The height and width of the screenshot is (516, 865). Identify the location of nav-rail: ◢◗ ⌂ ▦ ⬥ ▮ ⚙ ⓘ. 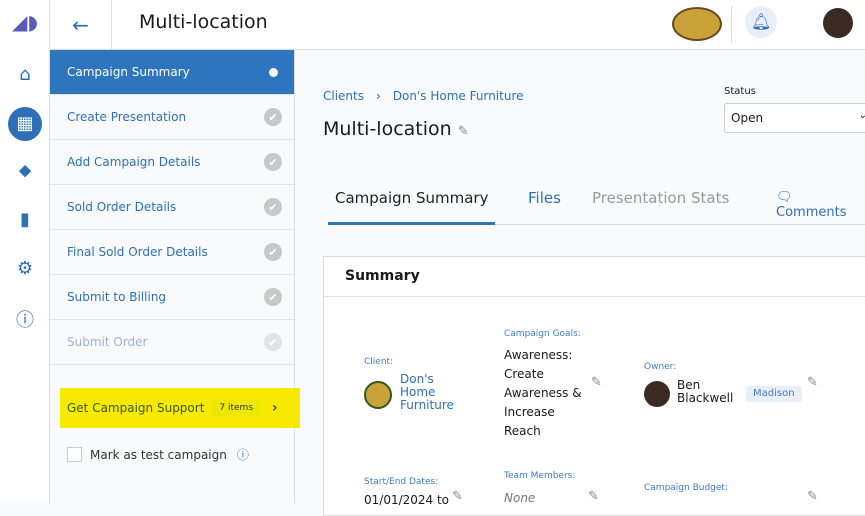
(25, 251).